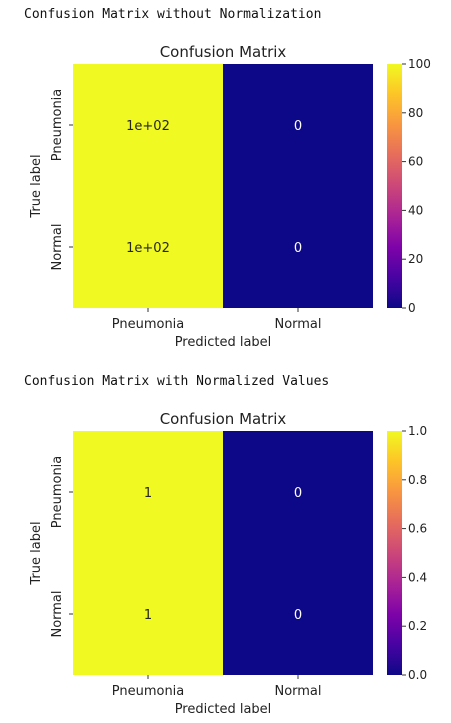  What do you see at coordinates (417, 577) in the screenshot?
I see `colorbar-tick-label-2: 0.4` at bounding box center [417, 577].